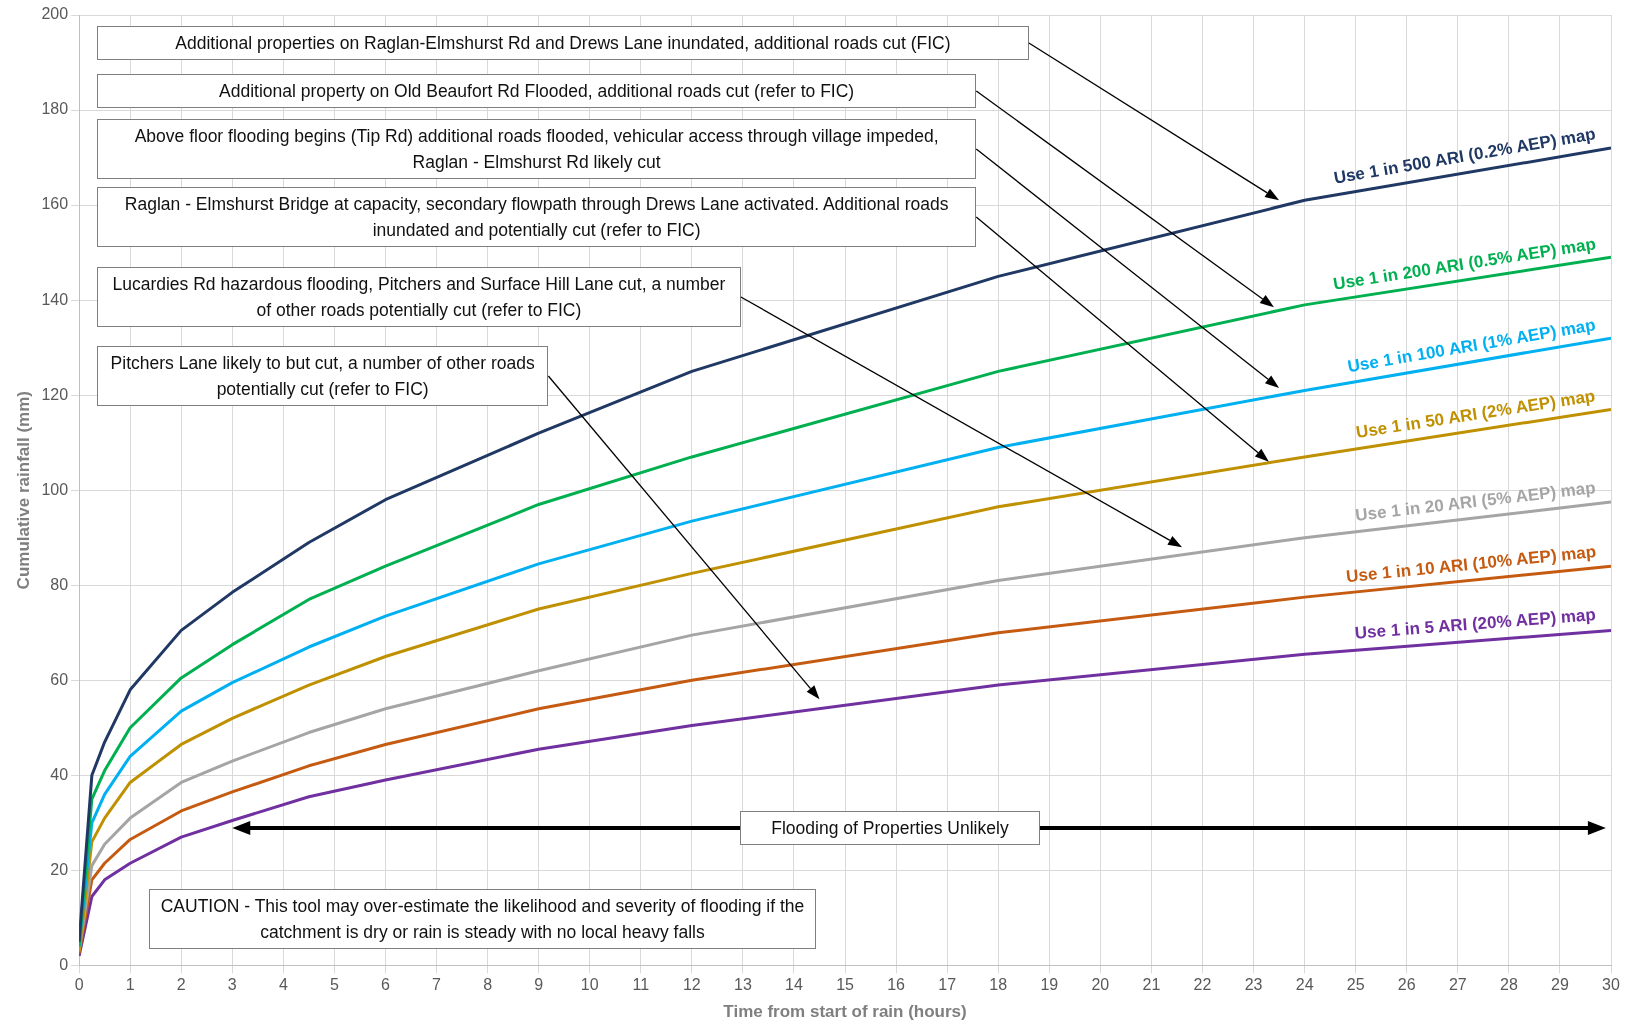  I want to click on y-tick-label: 180, so click(55, 109).